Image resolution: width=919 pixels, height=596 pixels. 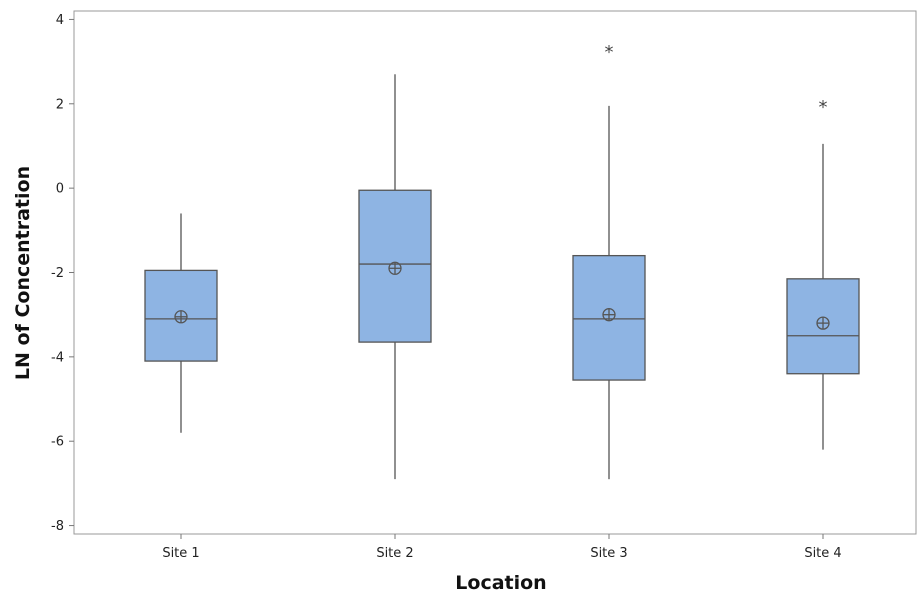 What do you see at coordinates (180, 553) in the screenshot?
I see `x-tick-label: Site 1` at bounding box center [180, 553].